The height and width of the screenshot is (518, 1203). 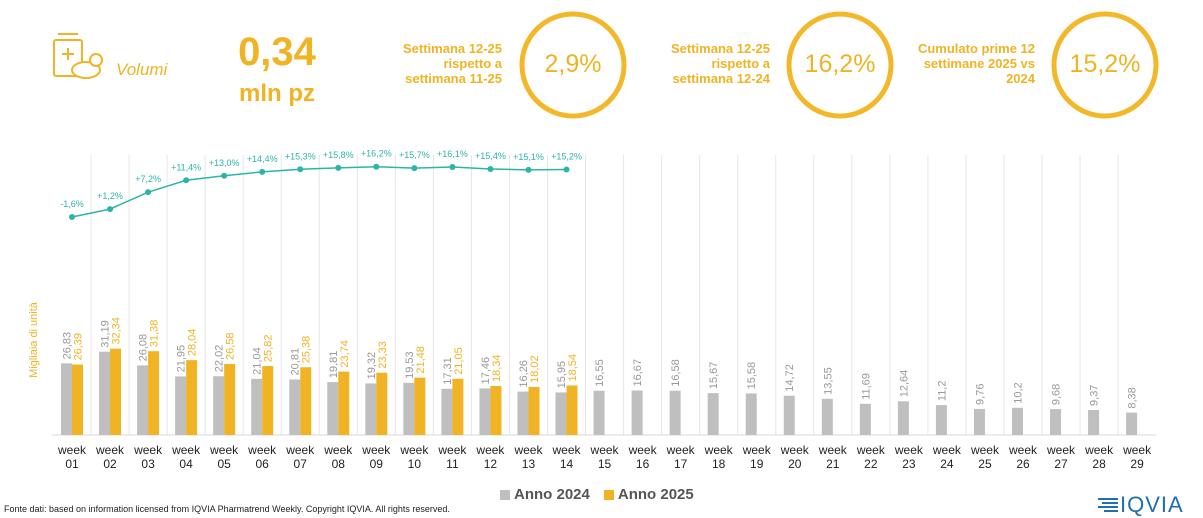 What do you see at coordinates (648, 494) in the screenshot?
I see `legend-item: Anno 2025` at bounding box center [648, 494].